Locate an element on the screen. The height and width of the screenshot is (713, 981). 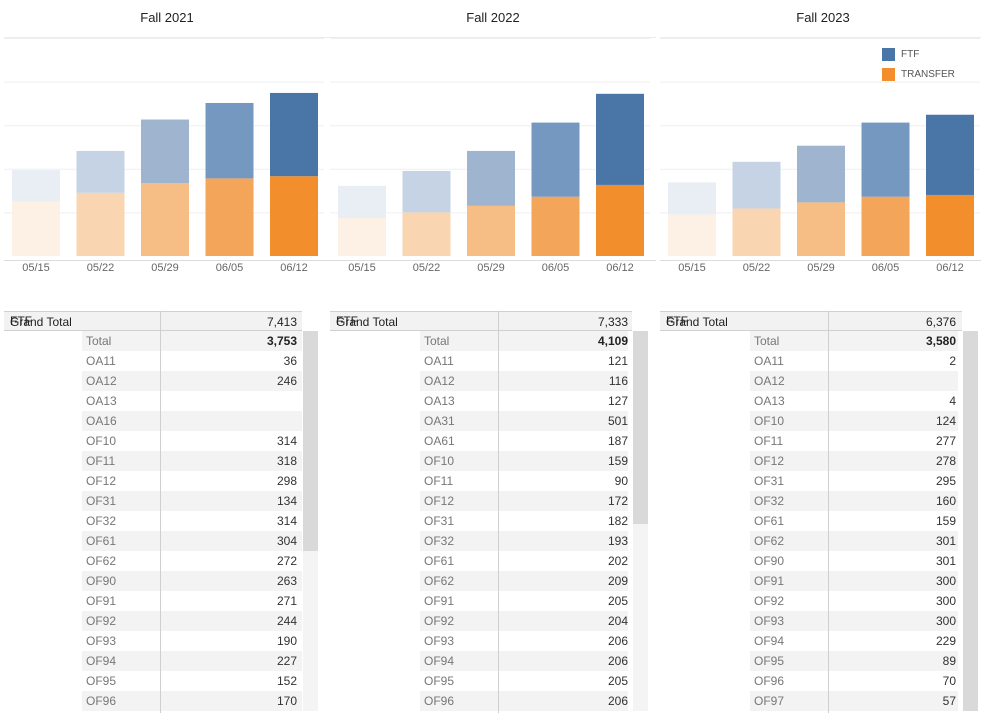
table-row: OA12 is located at coordinates (854, 381).